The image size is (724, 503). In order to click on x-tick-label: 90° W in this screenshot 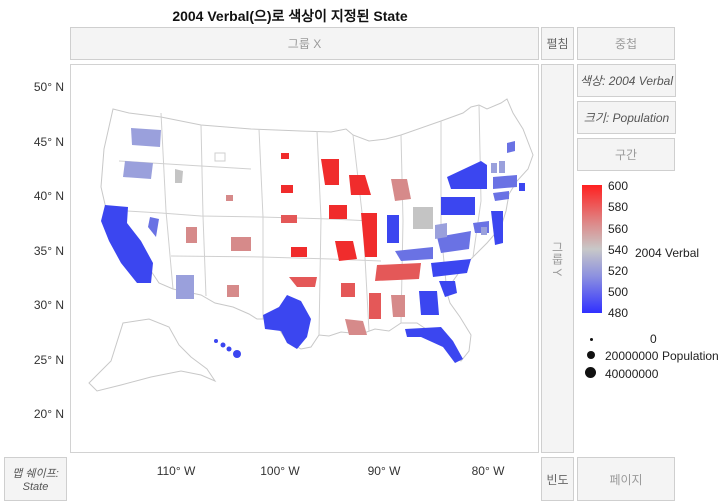, I will do `click(384, 471)`.